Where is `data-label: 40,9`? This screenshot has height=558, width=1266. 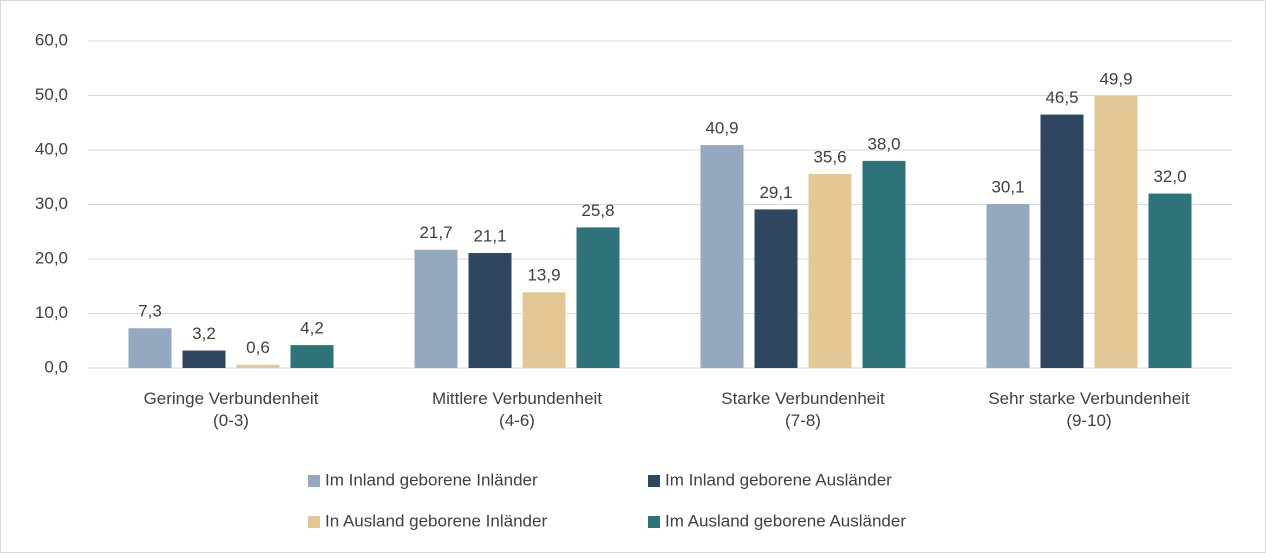
data-label: 40,9 is located at coordinates (721, 128).